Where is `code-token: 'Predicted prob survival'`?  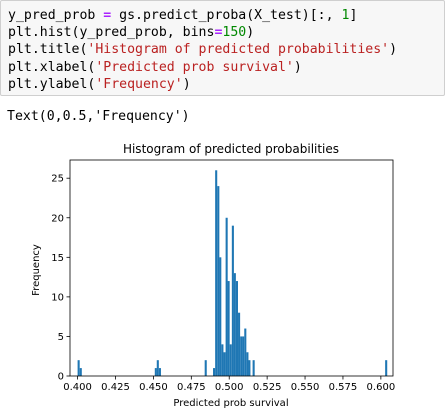
code-token: 'Predicted prob survival' is located at coordinates (194, 67).